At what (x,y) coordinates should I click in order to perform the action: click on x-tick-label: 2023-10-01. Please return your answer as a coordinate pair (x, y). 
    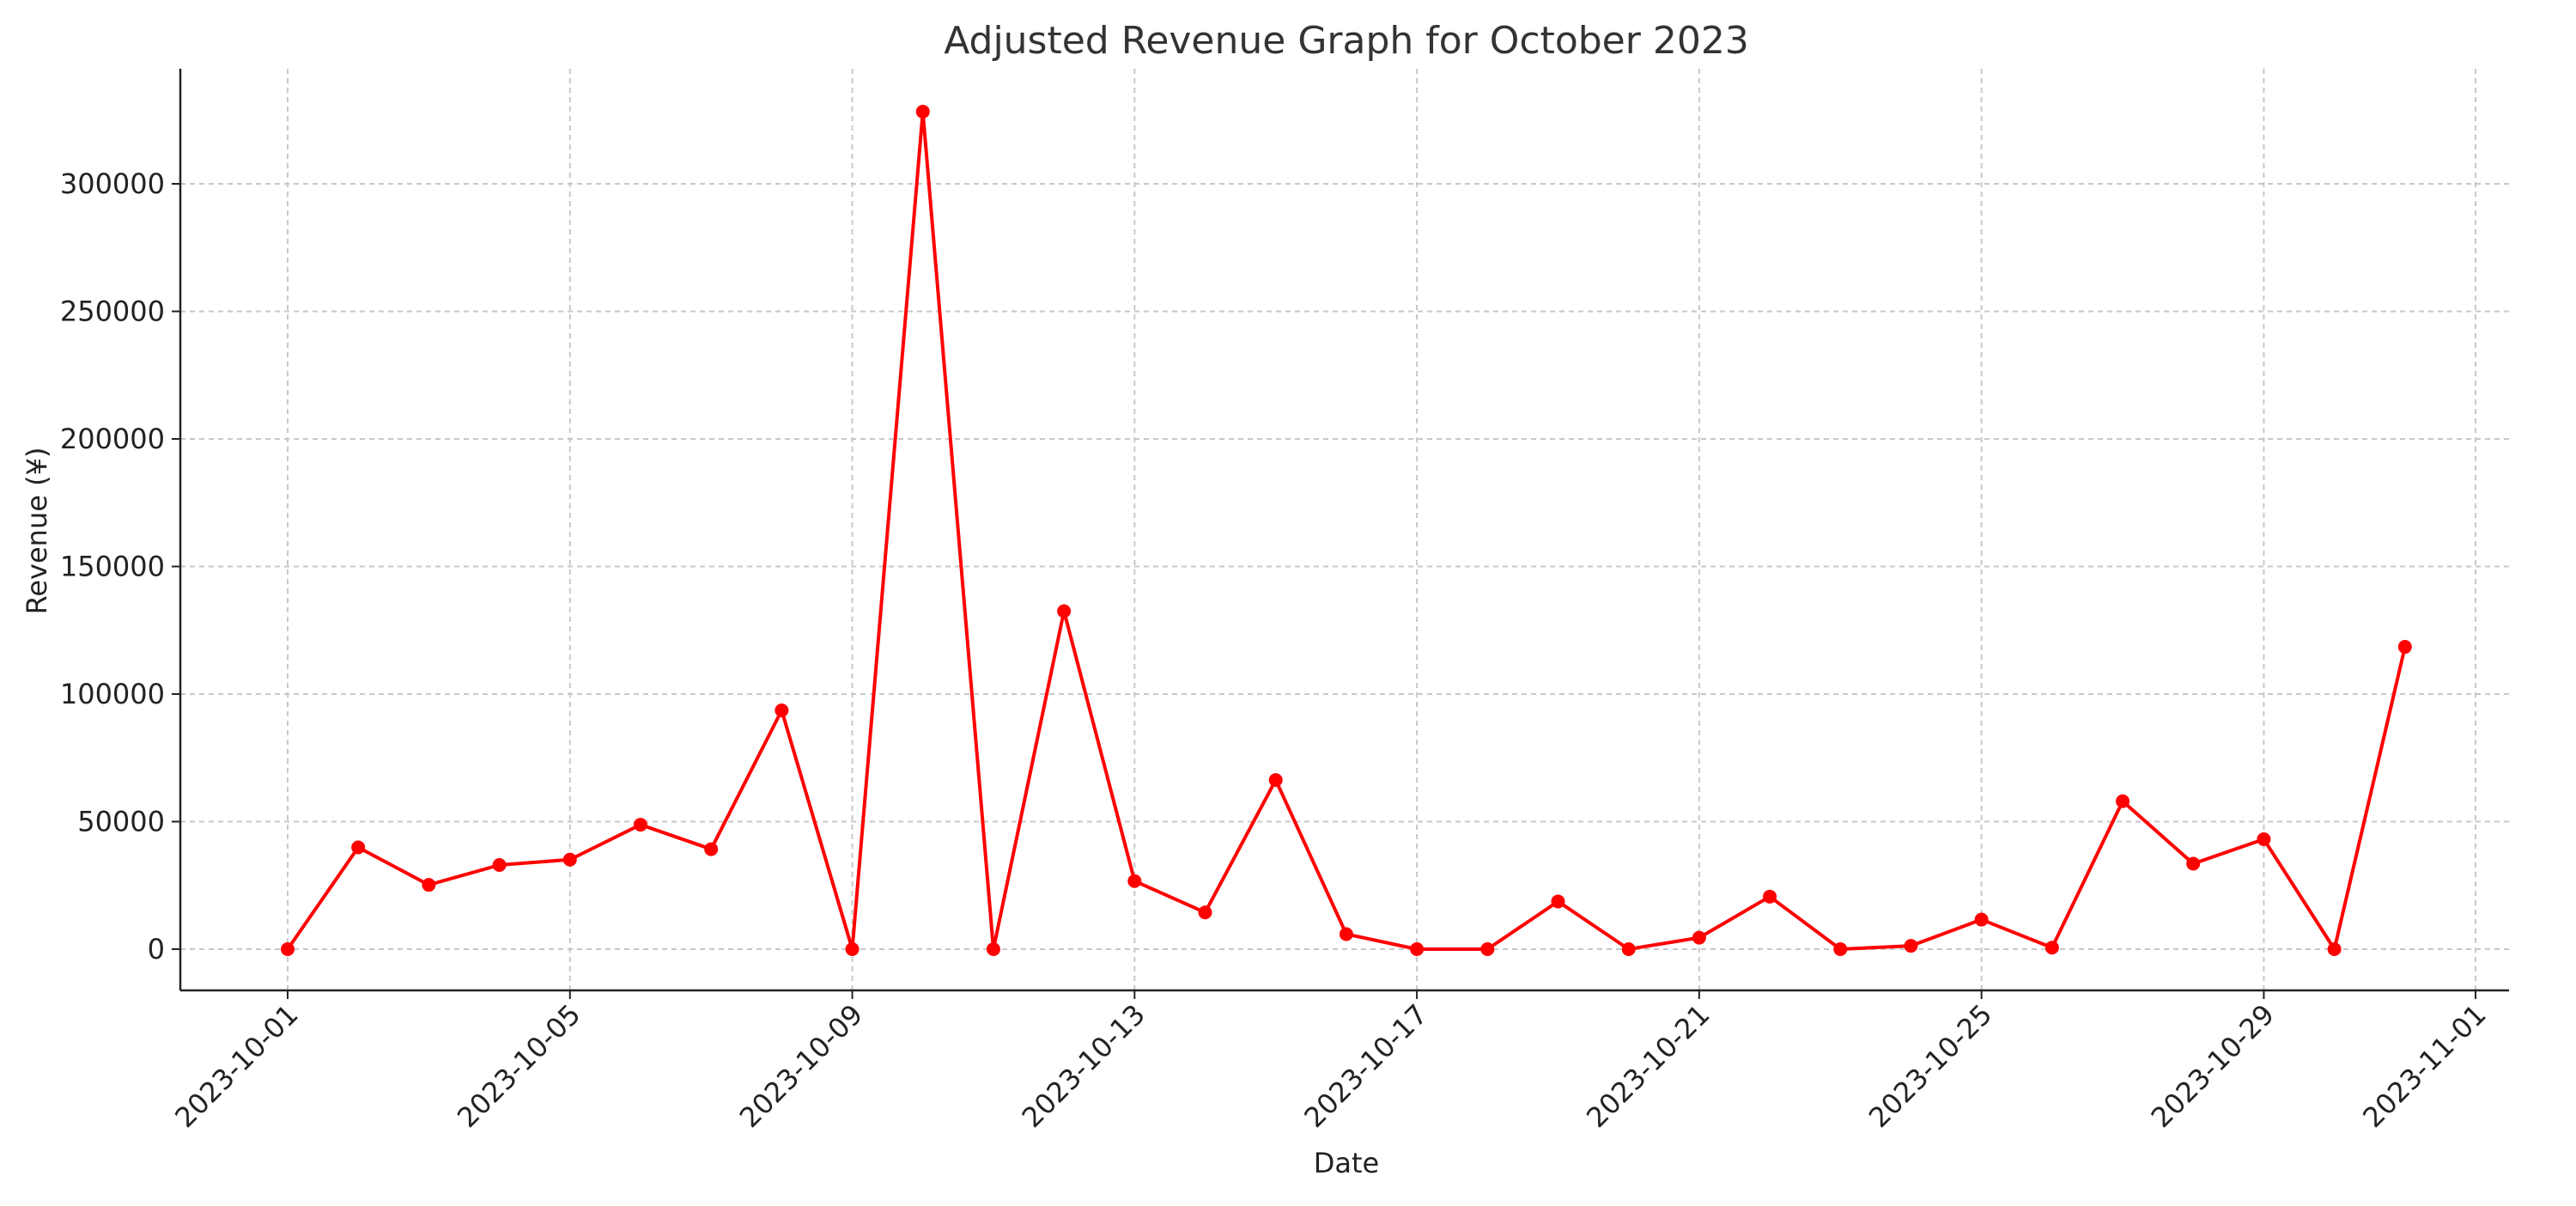
    Looking at the image, I should click on (236, 1066).